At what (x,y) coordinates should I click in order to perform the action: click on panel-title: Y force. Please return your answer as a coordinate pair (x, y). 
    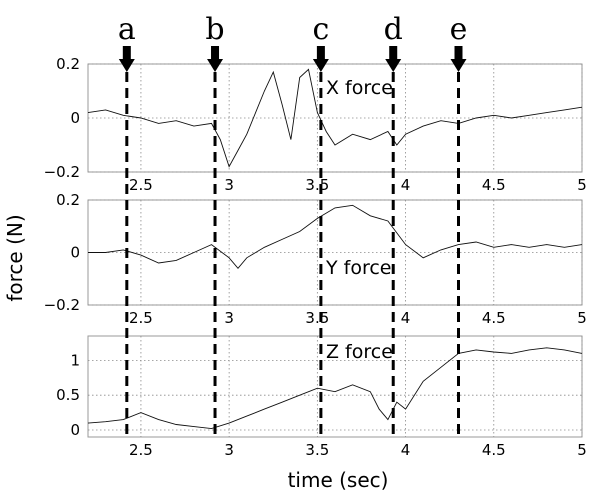
    Looking at the image, I should click on (358, 268).